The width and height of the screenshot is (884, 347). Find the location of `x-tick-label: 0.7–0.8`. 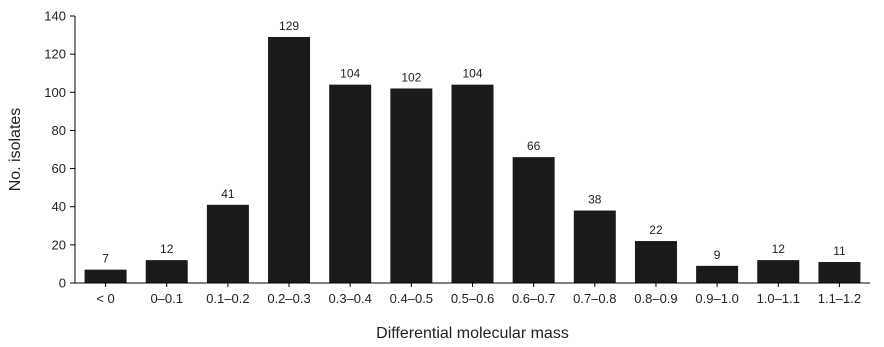

x-tick-label: 0.7–0.8 is located at coordinates (594, 298).